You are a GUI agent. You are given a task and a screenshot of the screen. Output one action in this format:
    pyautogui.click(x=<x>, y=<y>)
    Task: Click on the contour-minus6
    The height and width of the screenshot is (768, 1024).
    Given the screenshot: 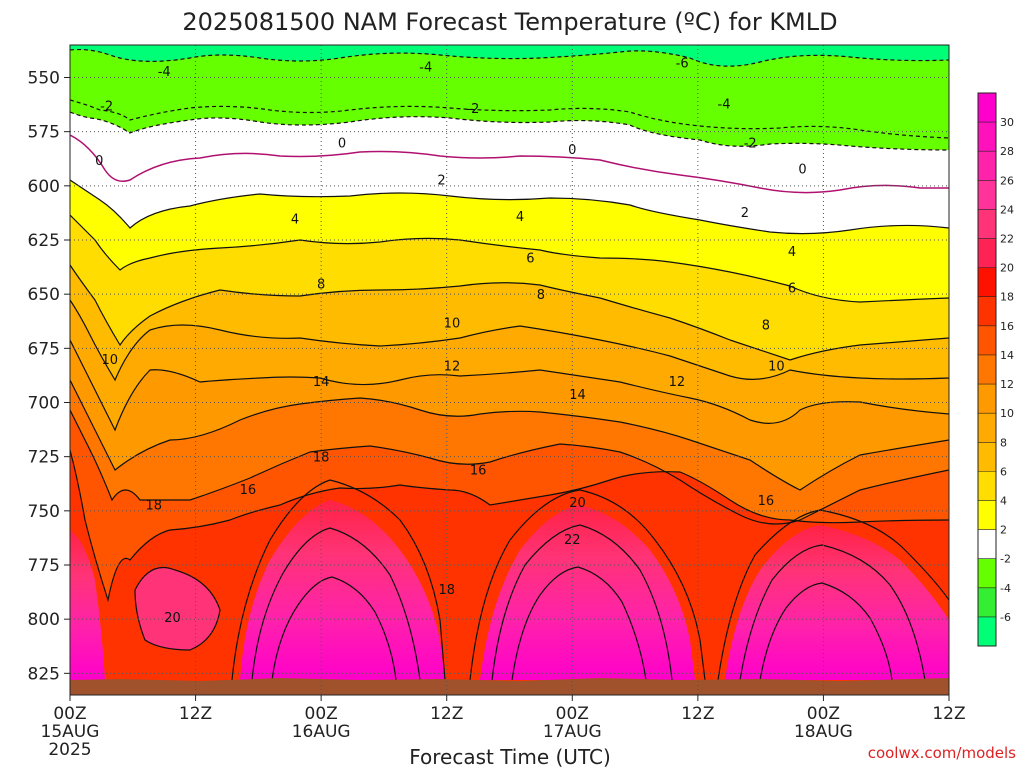 What is the action you would take?
    pyautogui.click(x=509, y=57)
    